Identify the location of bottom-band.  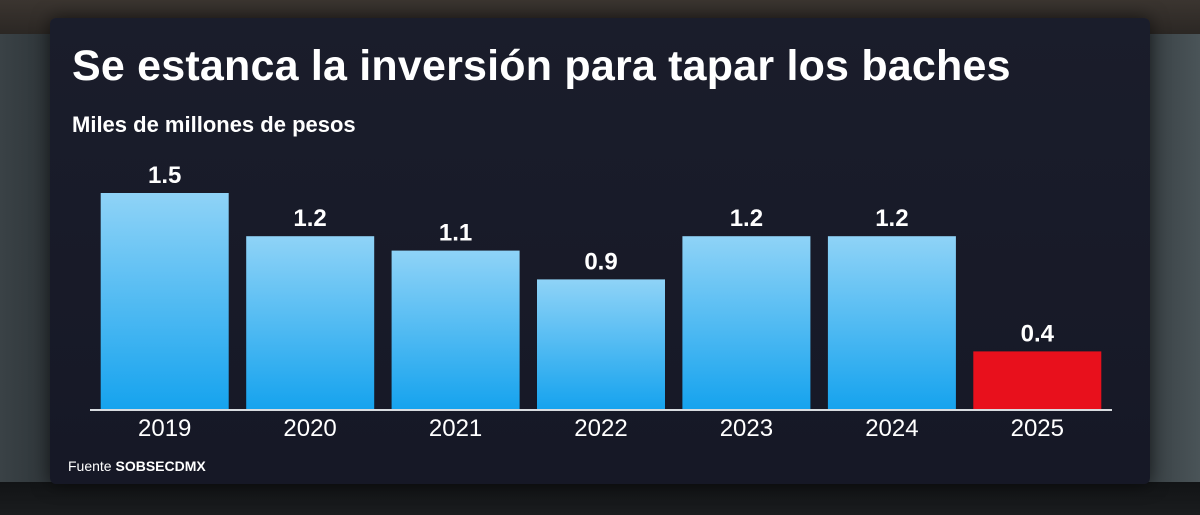
(600, 498).